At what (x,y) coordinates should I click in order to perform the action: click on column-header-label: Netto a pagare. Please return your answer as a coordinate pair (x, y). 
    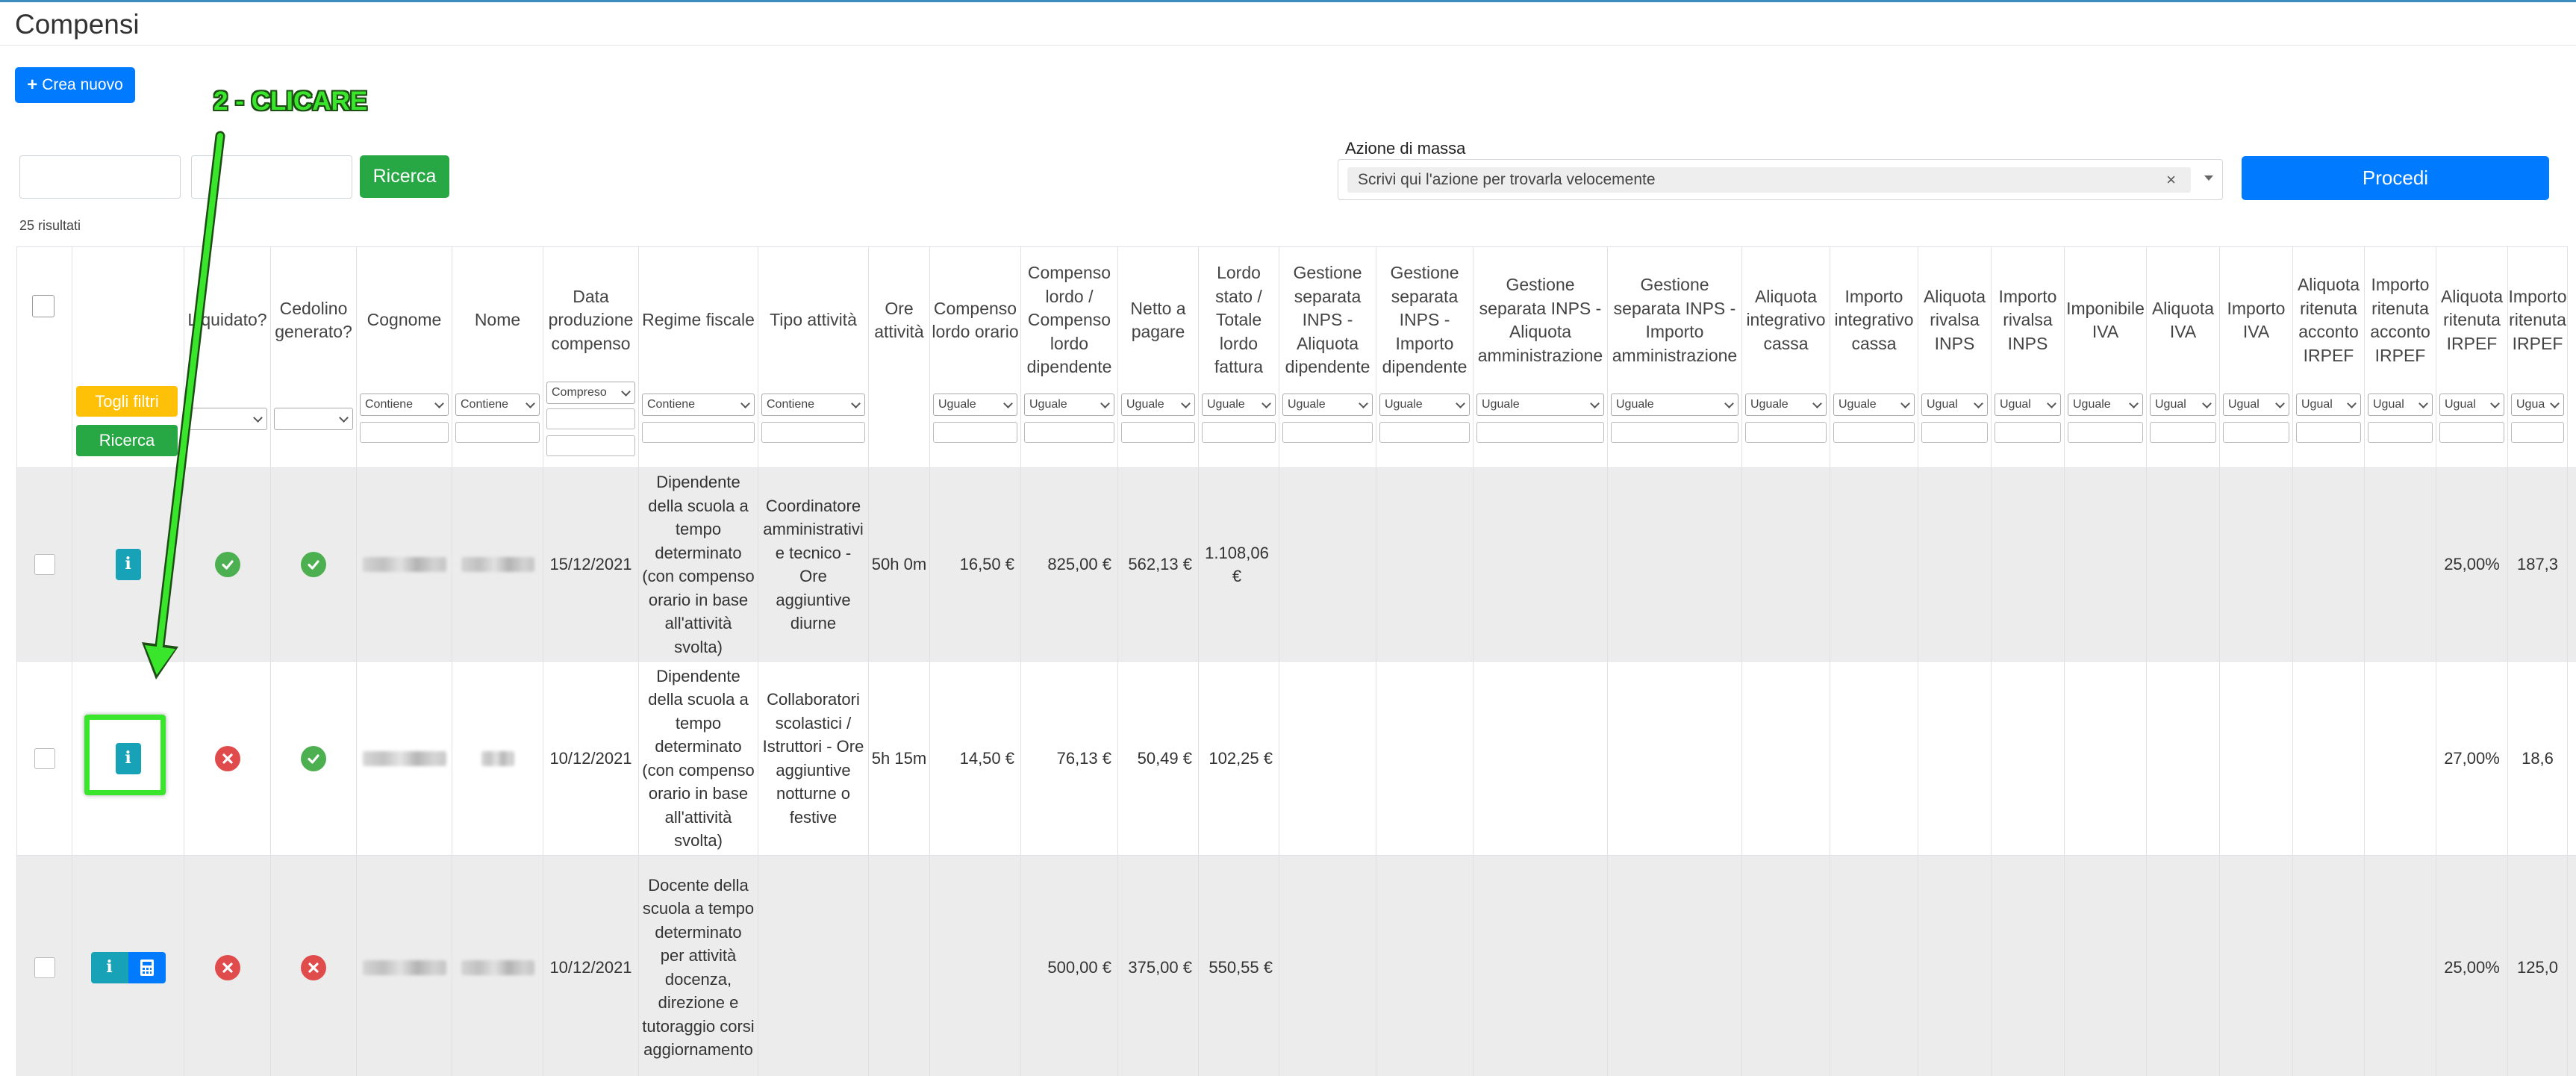
    Looking at the image, I should click on (1158, 320).